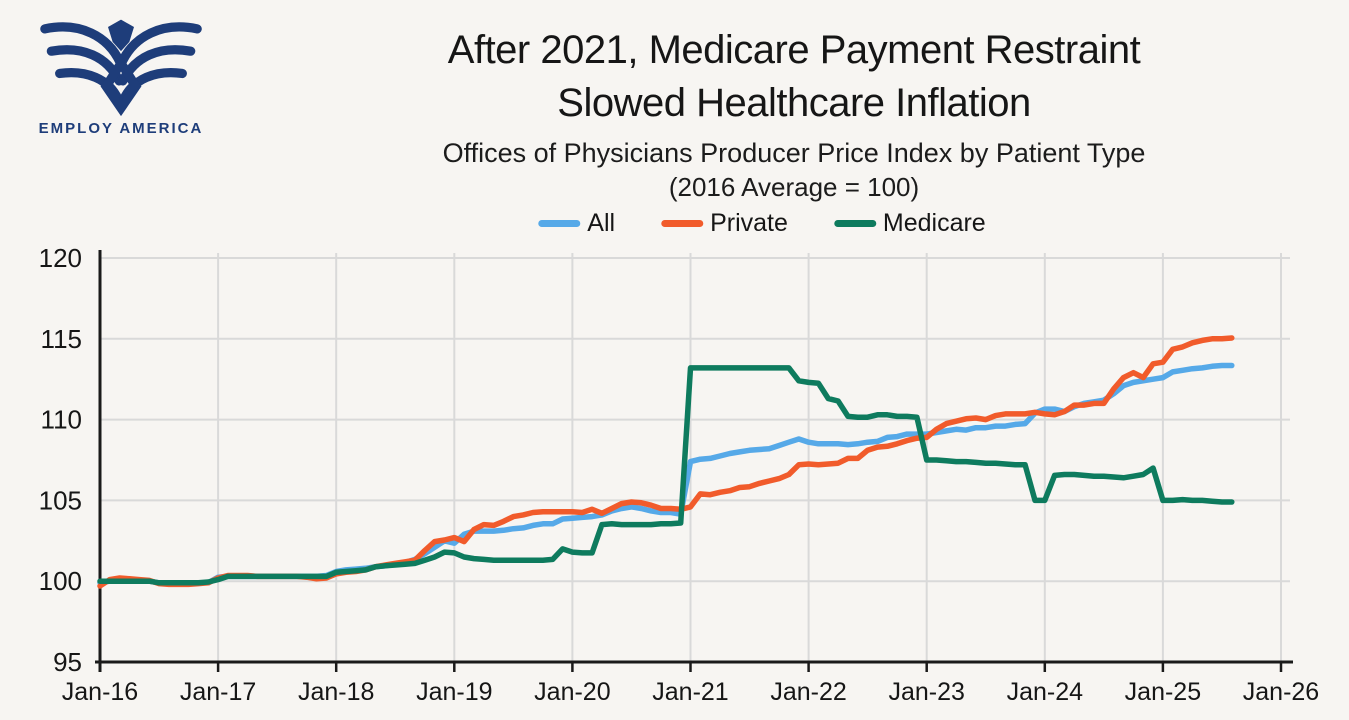 This screenshot has width=1349, height=720. I want to click on x-tick-label: Jan-20, so click(572, 692).